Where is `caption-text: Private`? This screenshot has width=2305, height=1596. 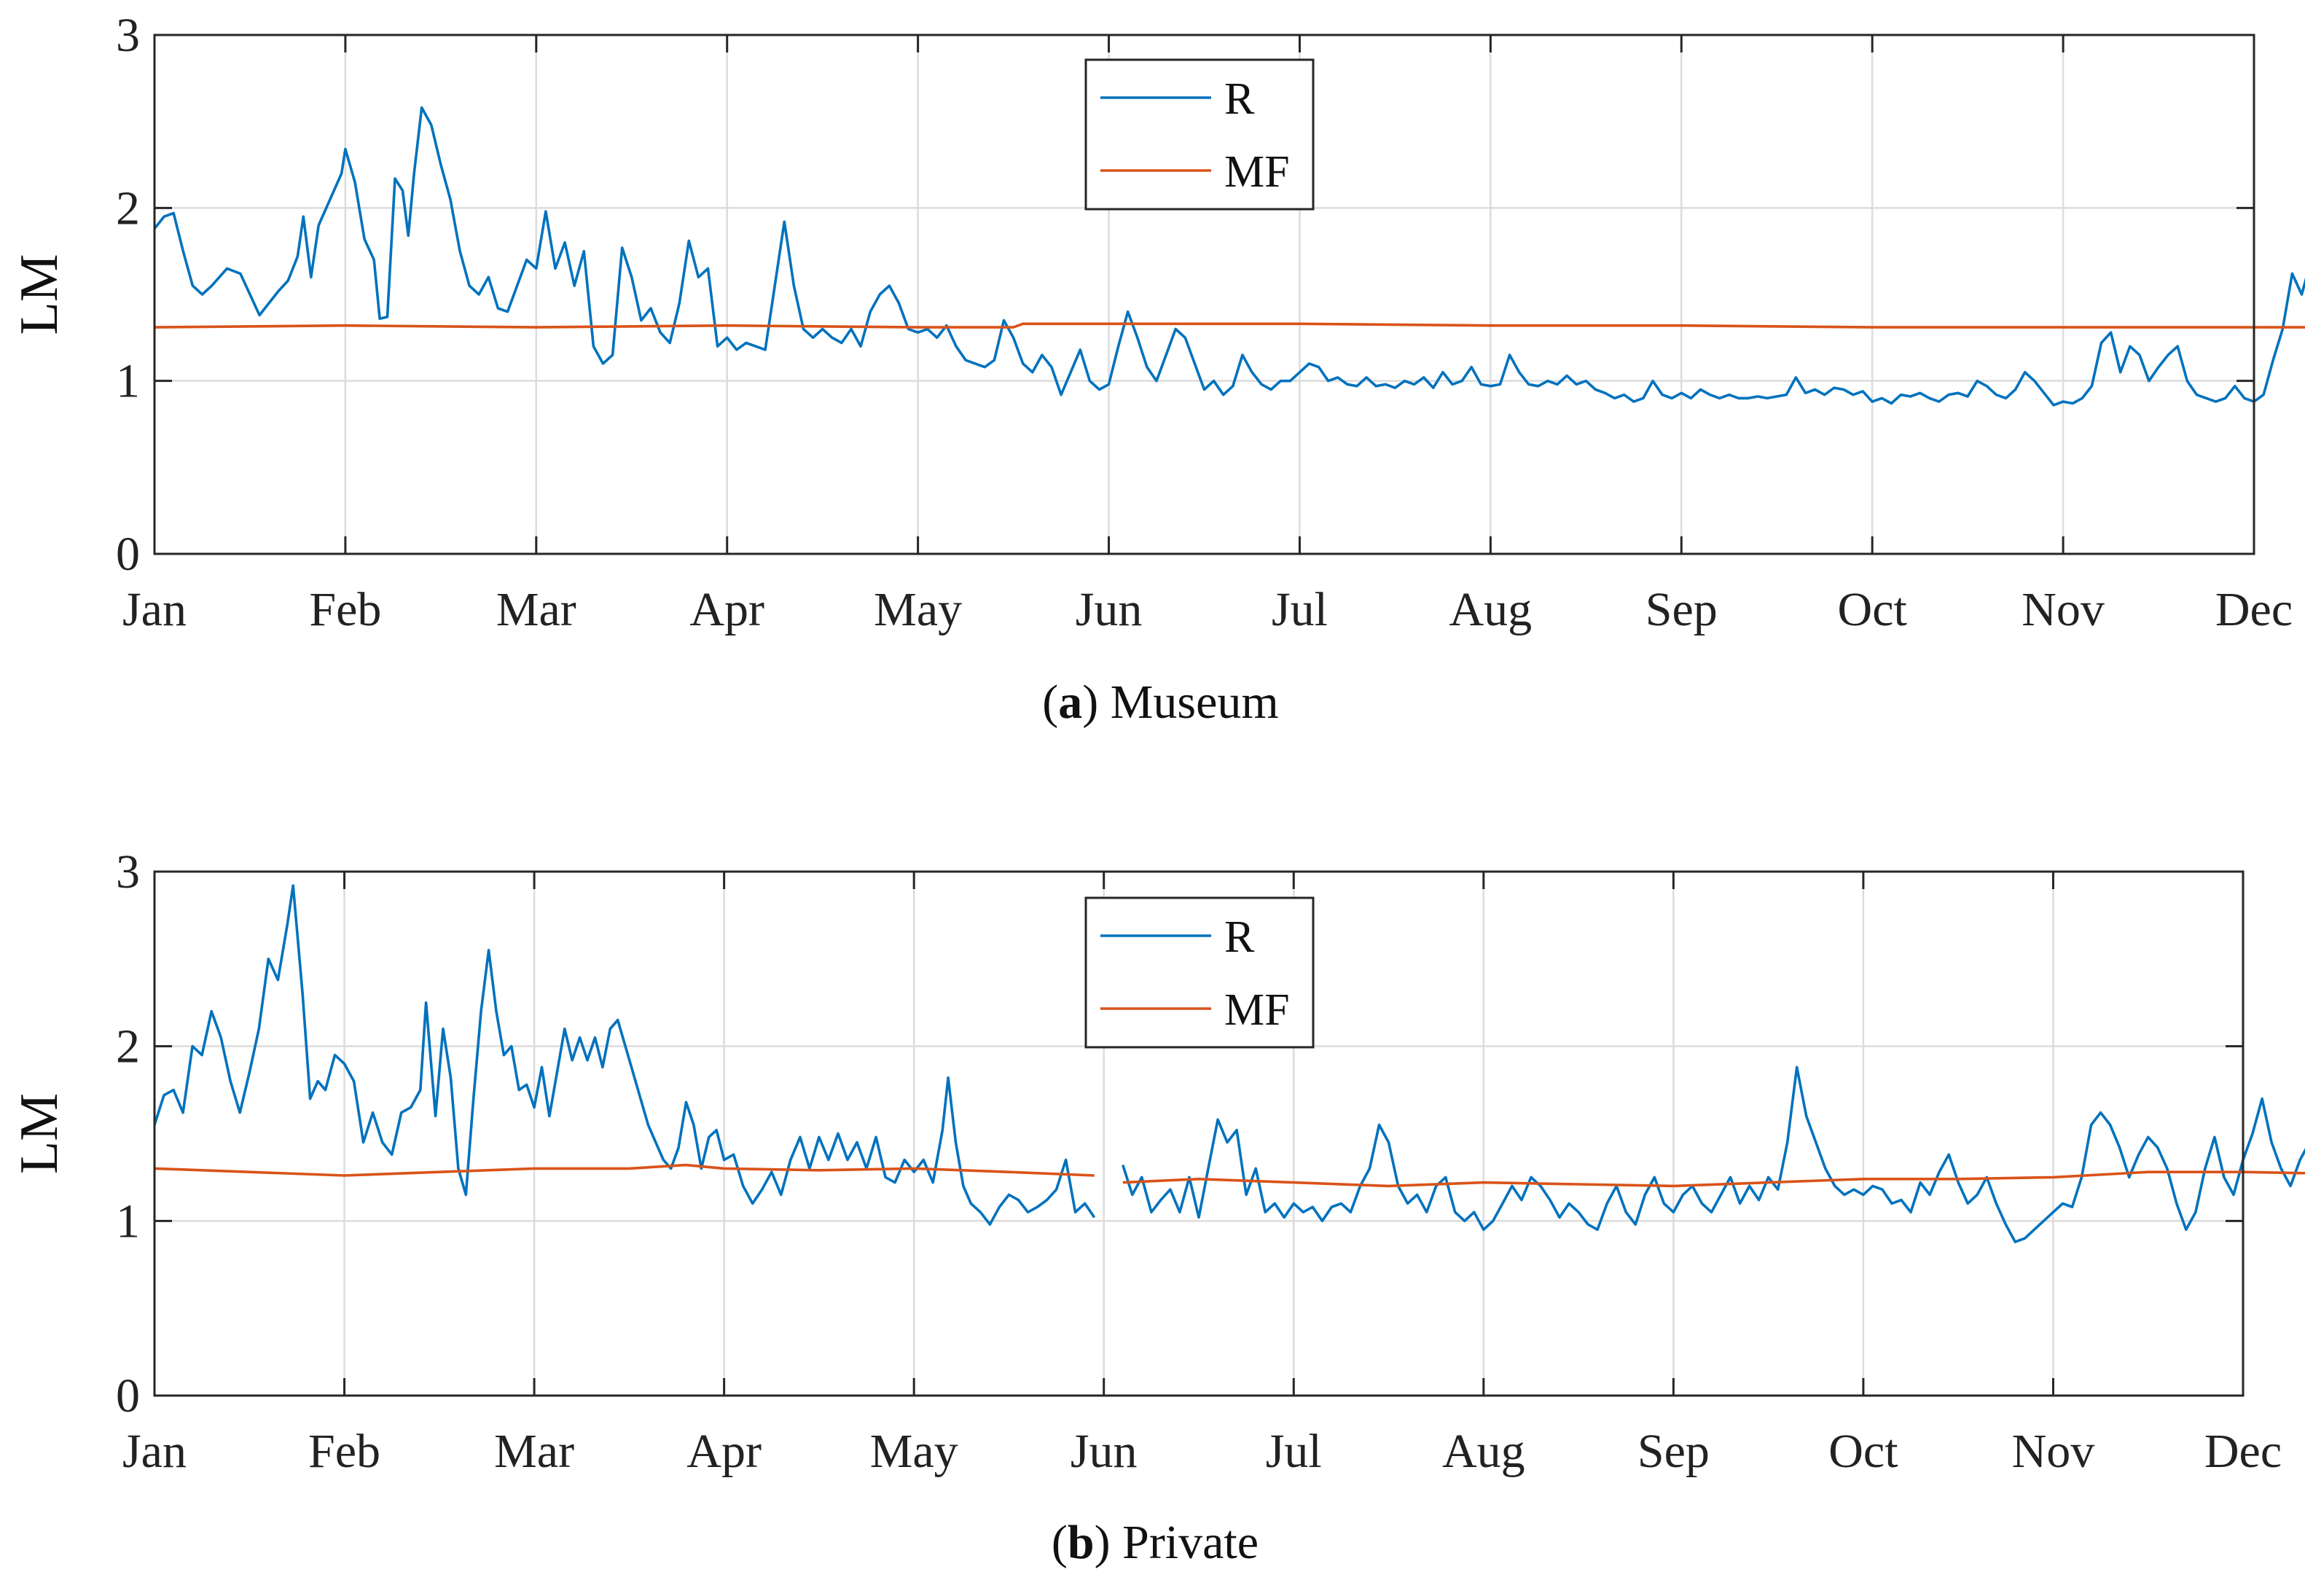
caption-text: Private is located at coordinates (1190, 1542).